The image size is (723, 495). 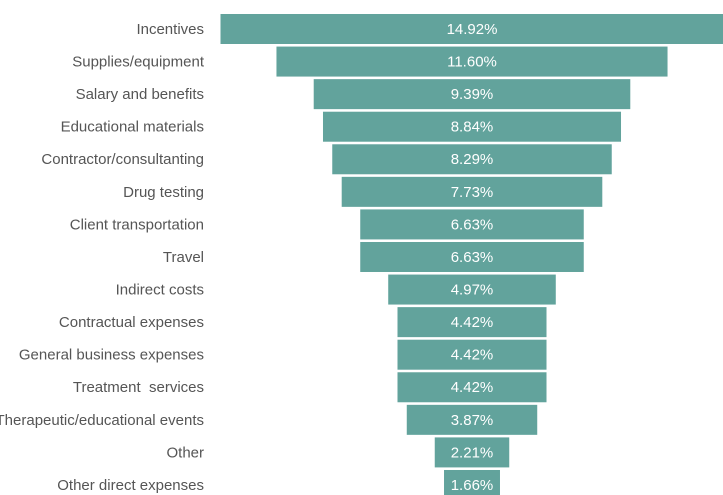 What do you see at coordinates (138, 62) in the screenshot?
I see `category-label: Supplies/equipment` at bounding box center [138, 62].